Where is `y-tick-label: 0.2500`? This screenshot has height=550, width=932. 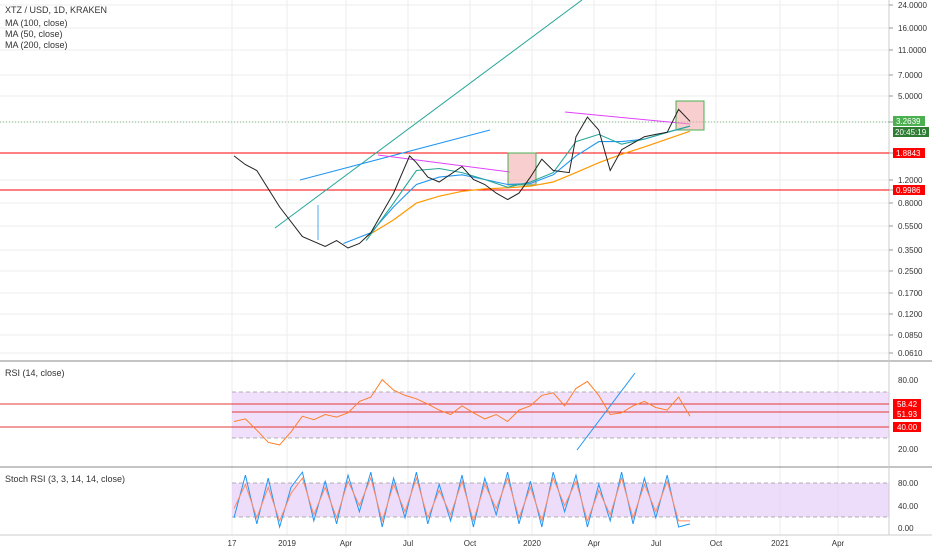 y-tick-label: 0.2500 is located at coordinates (910, 271).